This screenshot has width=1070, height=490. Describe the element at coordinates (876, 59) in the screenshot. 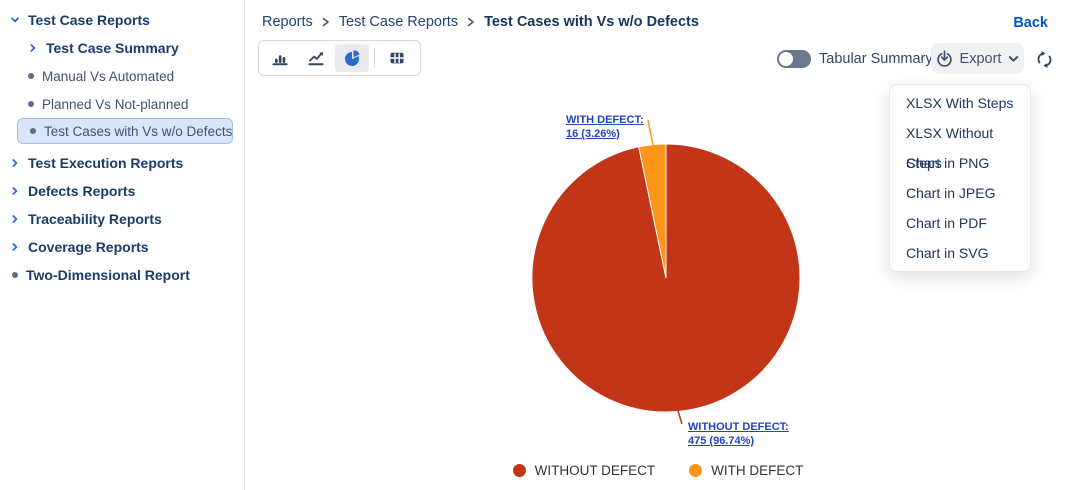

I see `tabular-summary-label: Tabular Summary` at that location.